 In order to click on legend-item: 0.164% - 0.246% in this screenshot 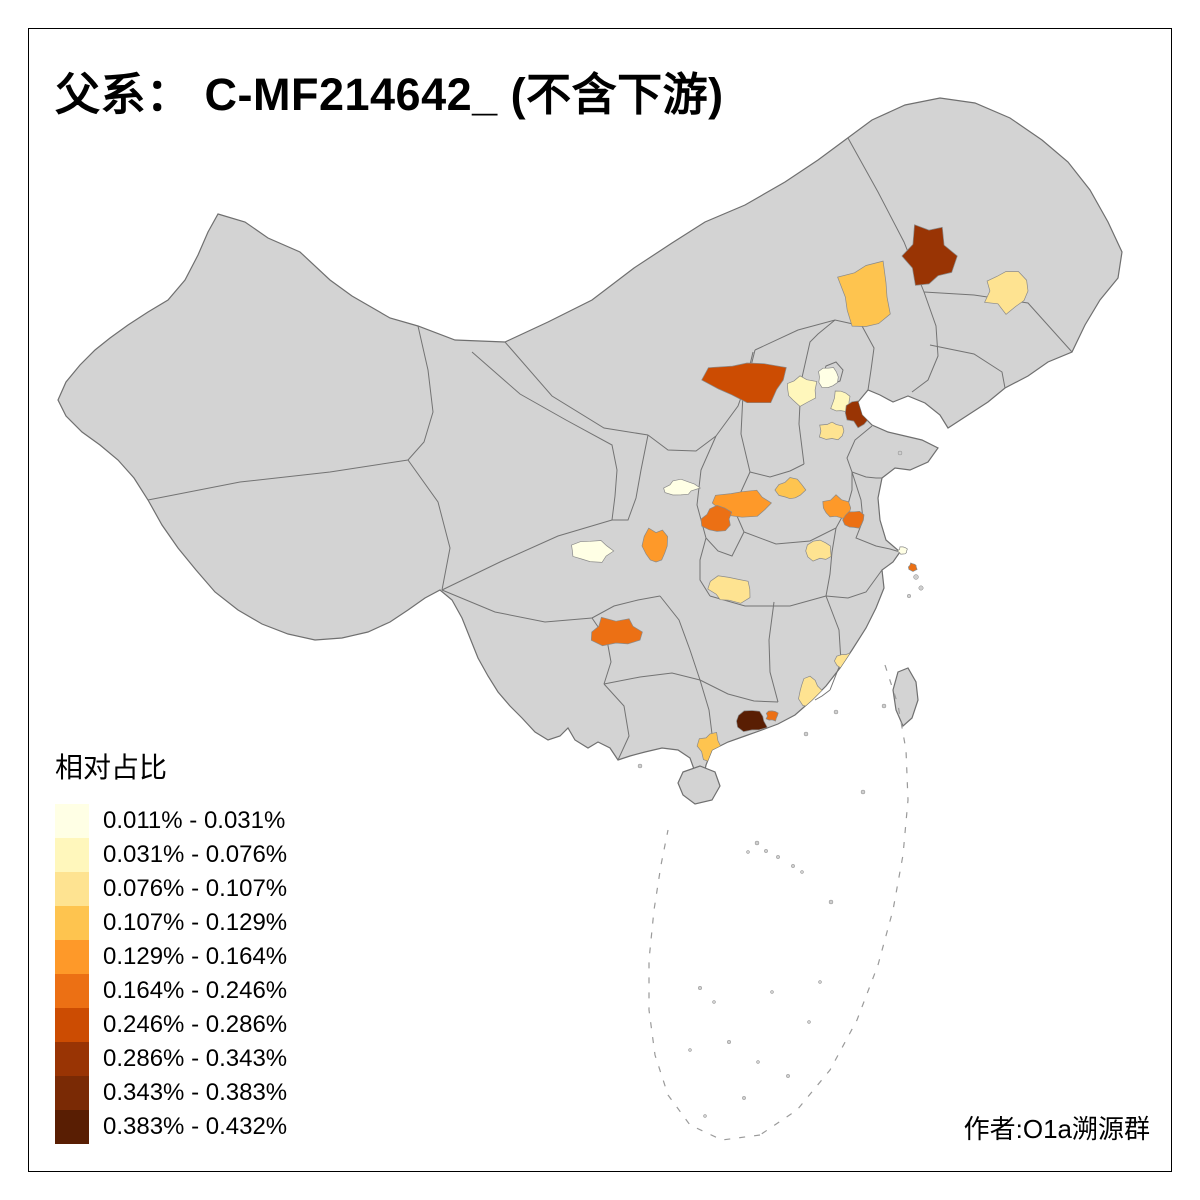, I will do `click(171, 991)`.